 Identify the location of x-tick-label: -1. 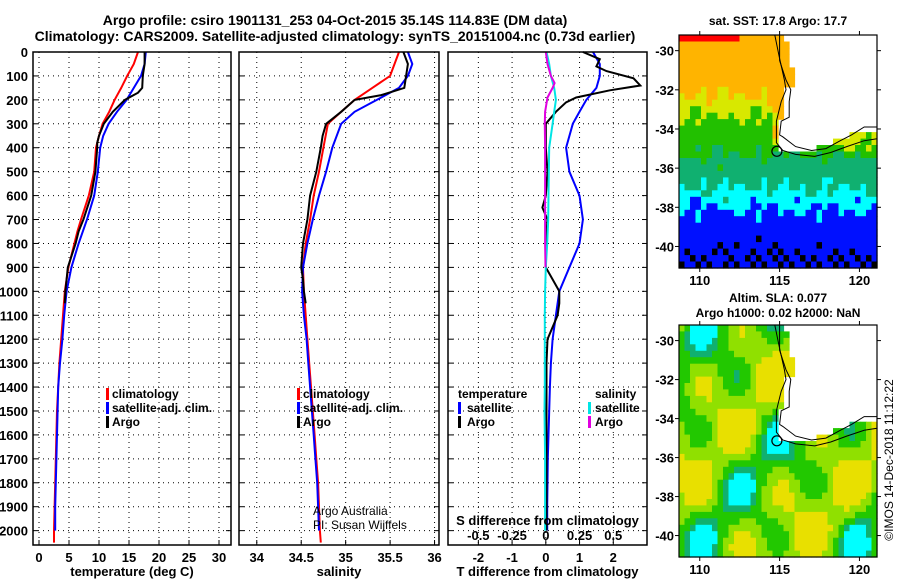
(512, 557).